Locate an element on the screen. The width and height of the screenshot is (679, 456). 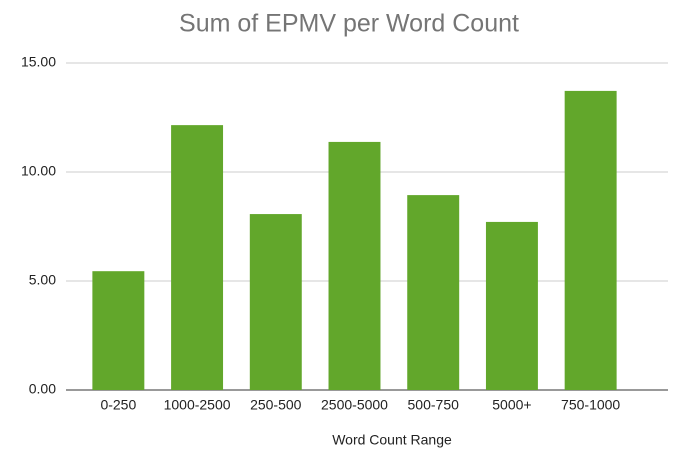
x-tick-label: 5000+ is located at coordinates (511, 405).